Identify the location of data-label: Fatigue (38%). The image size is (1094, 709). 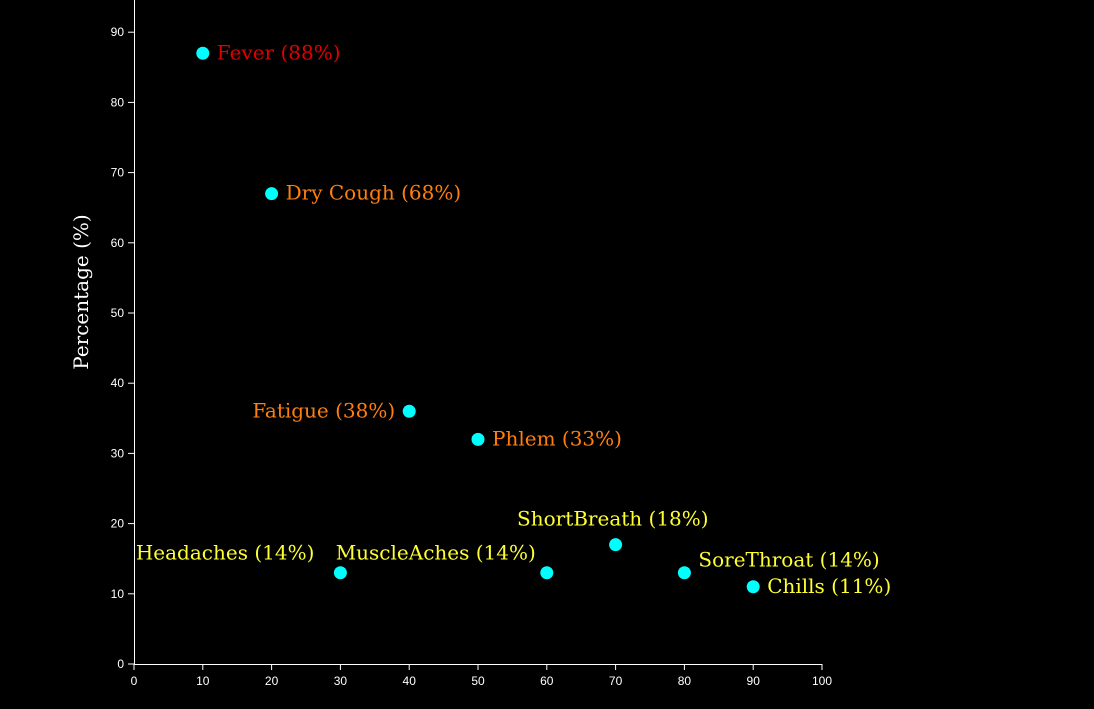
(323, 410).